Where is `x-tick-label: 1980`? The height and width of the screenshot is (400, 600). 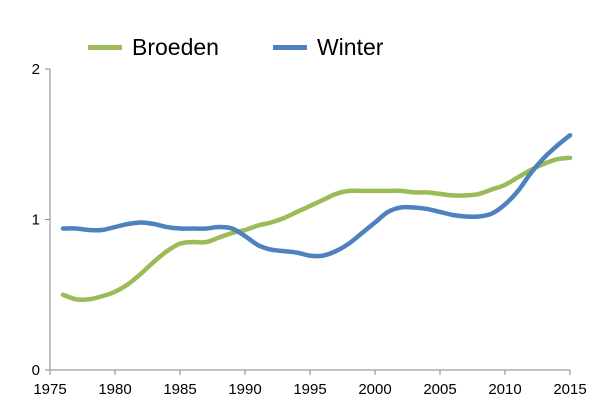
x-tick-label: 1980 is located at coordinates (114, 389).